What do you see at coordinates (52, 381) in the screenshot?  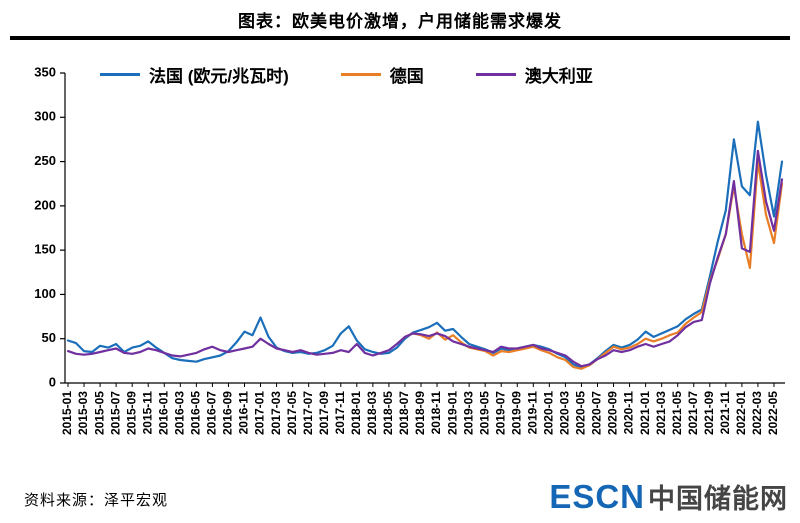 I see `y-tick-label: 0` at bounding box center [52, 381].